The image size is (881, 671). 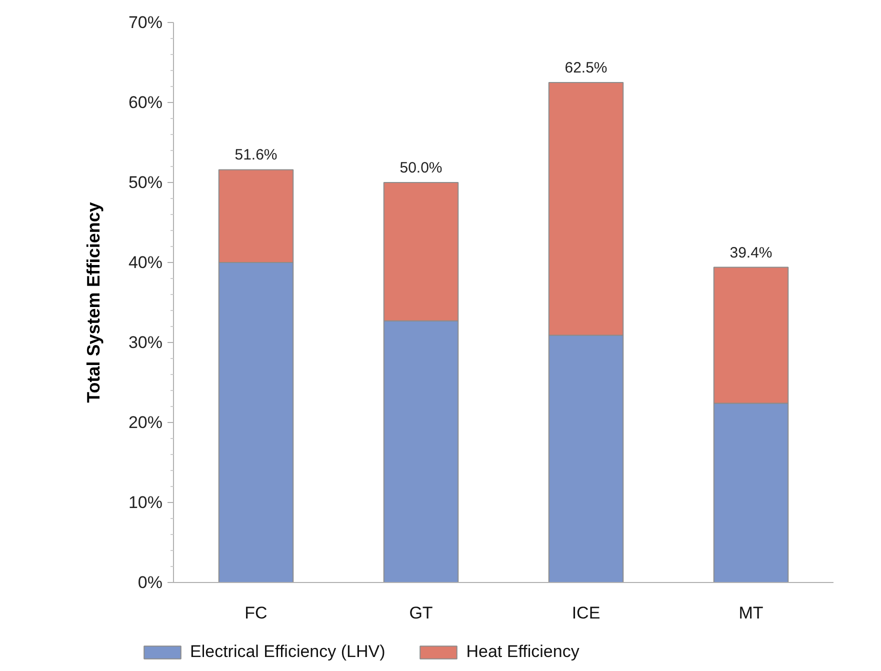 I want to click on y-tick-label: 10%, so click(x=145, y=502).